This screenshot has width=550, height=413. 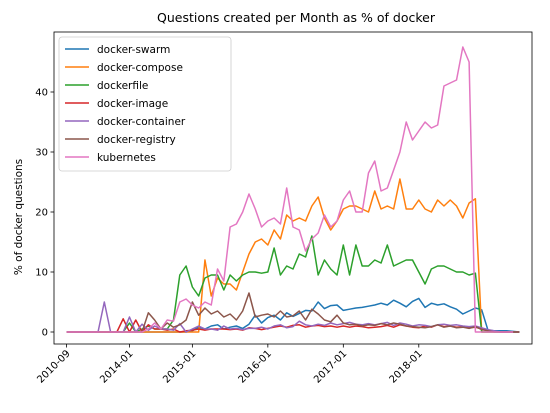 I want to click on legend-box, so click(x=145, y=104).